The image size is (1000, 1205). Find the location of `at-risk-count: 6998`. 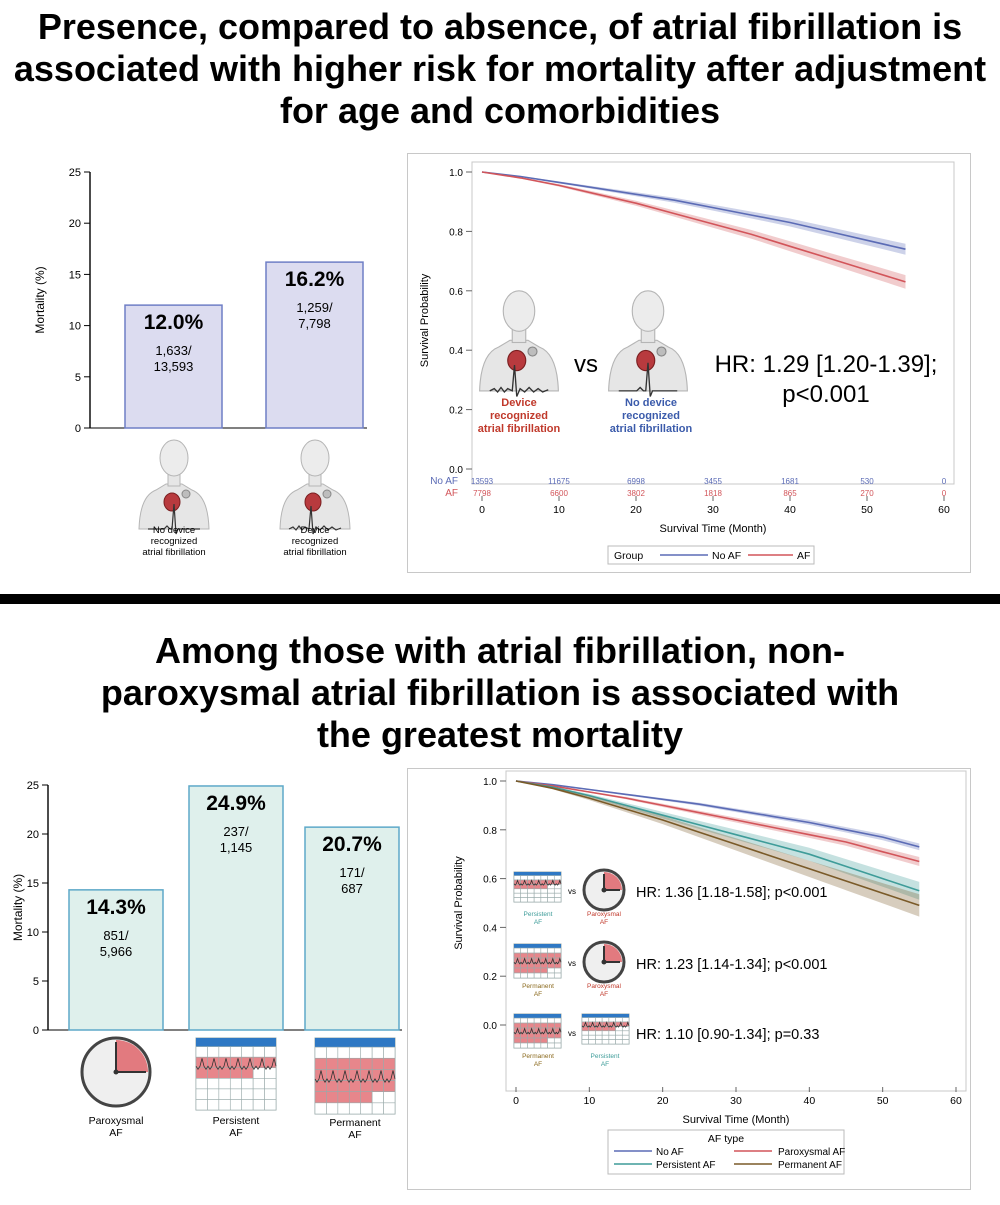

at-risk-count: 6998 is located at coordinates (636, 481).